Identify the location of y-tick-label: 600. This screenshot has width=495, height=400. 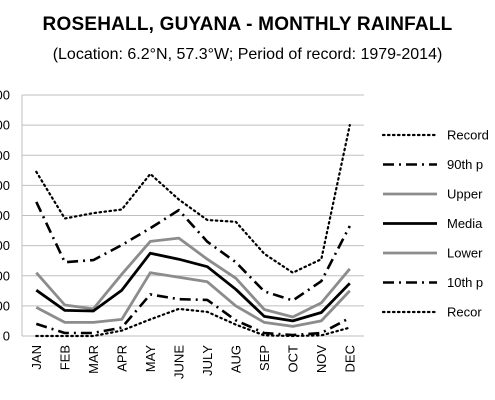
(5, 155).